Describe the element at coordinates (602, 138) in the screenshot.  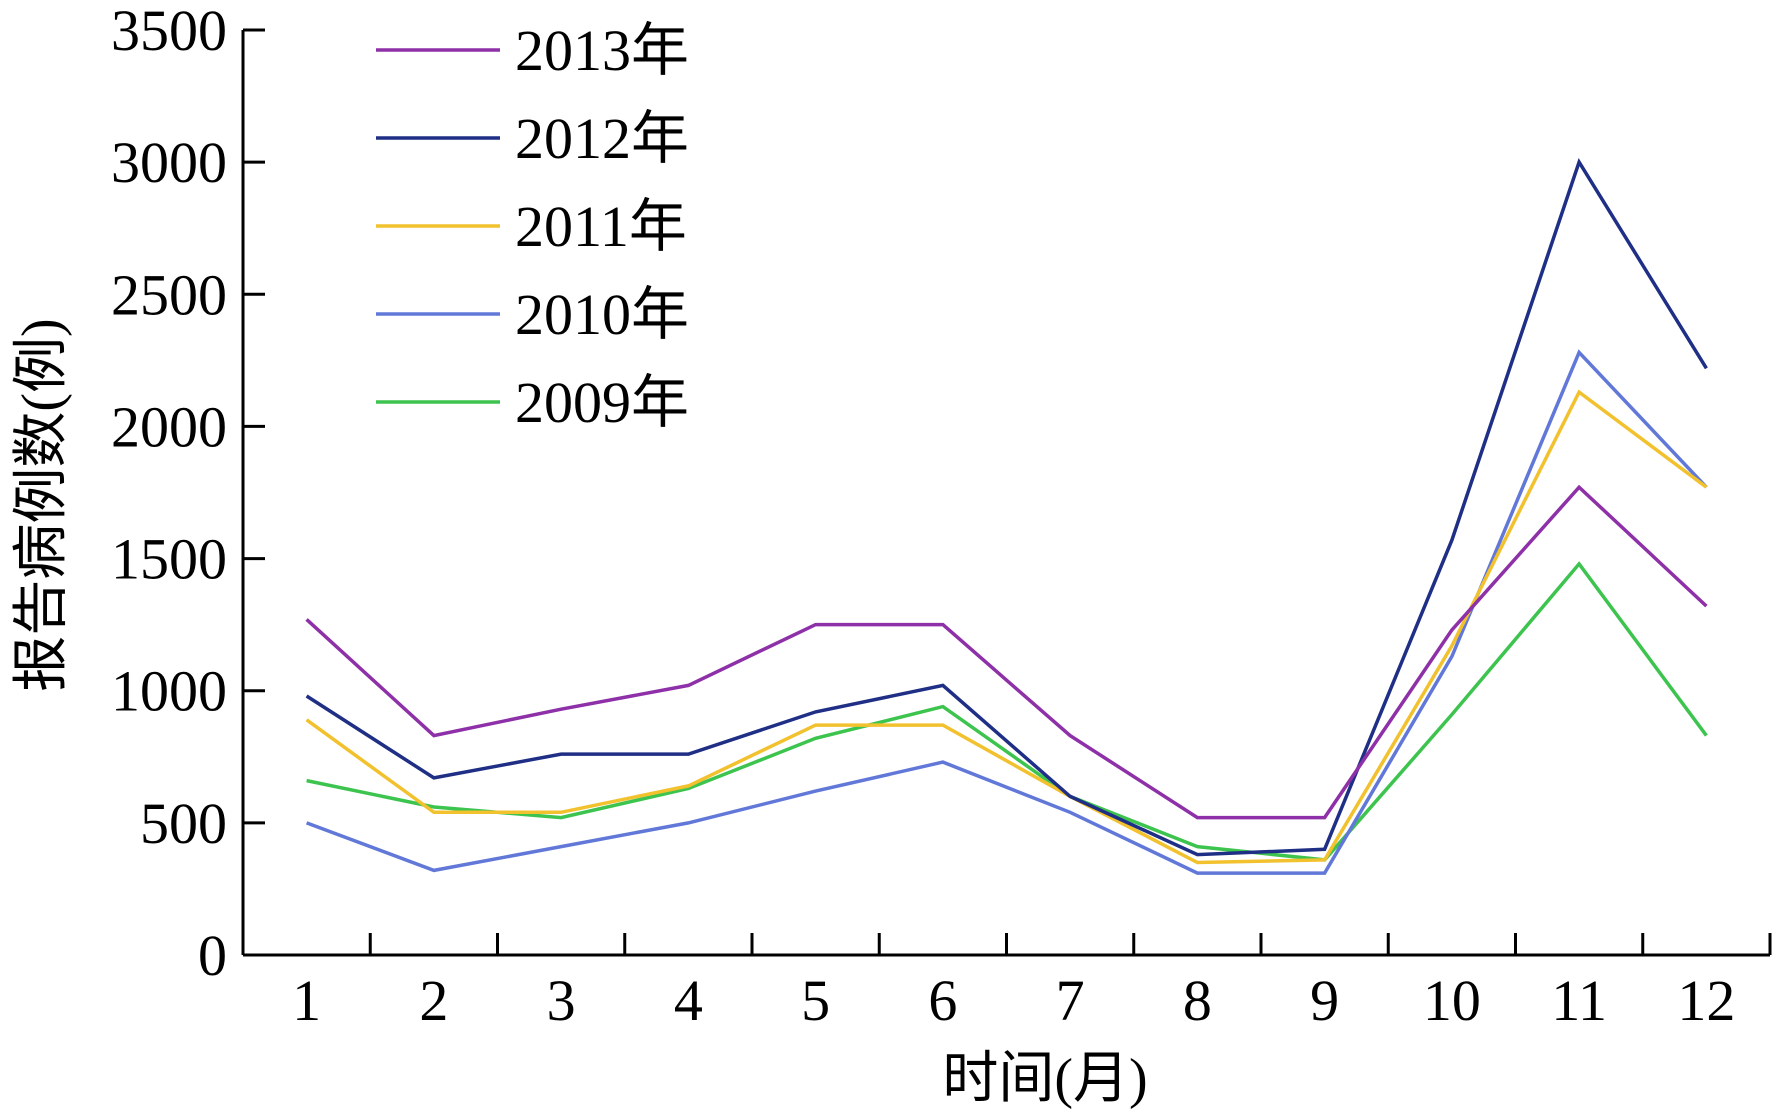
I see `legend-label: 2012年` at that location.